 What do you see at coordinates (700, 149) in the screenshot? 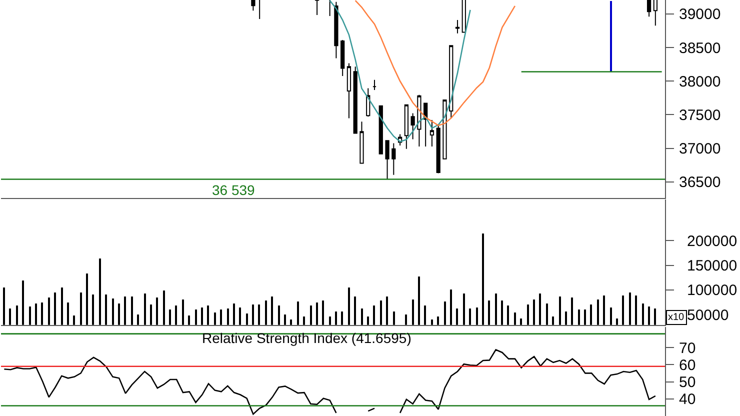
I see `y-tick-label: 37000` at bounding box center [700, 149].